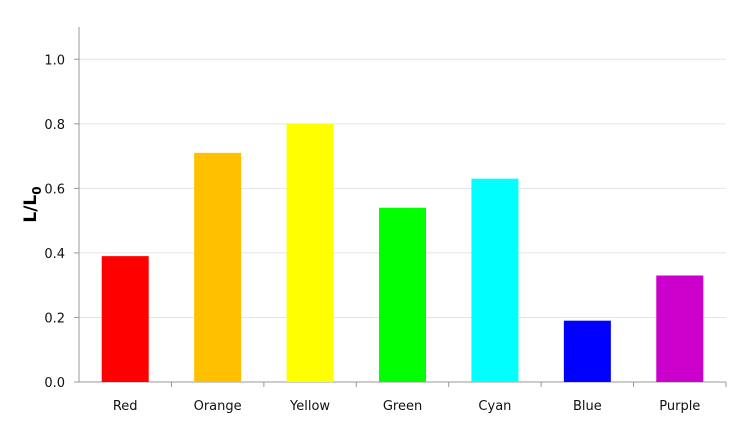 Image resolution: width=753 pixels, height=442 pixels. Describe the element at coordinates (587, 406) in the screenshot. I see `x-tick-label-blue: Blue` at that location.